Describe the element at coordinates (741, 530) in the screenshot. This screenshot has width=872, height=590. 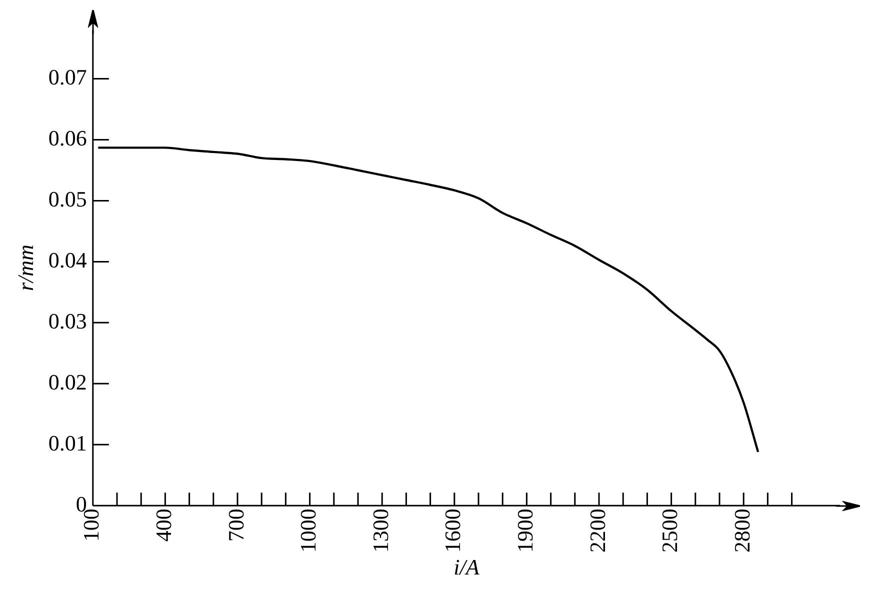
I see `x-tick-label: 2800` at that location.